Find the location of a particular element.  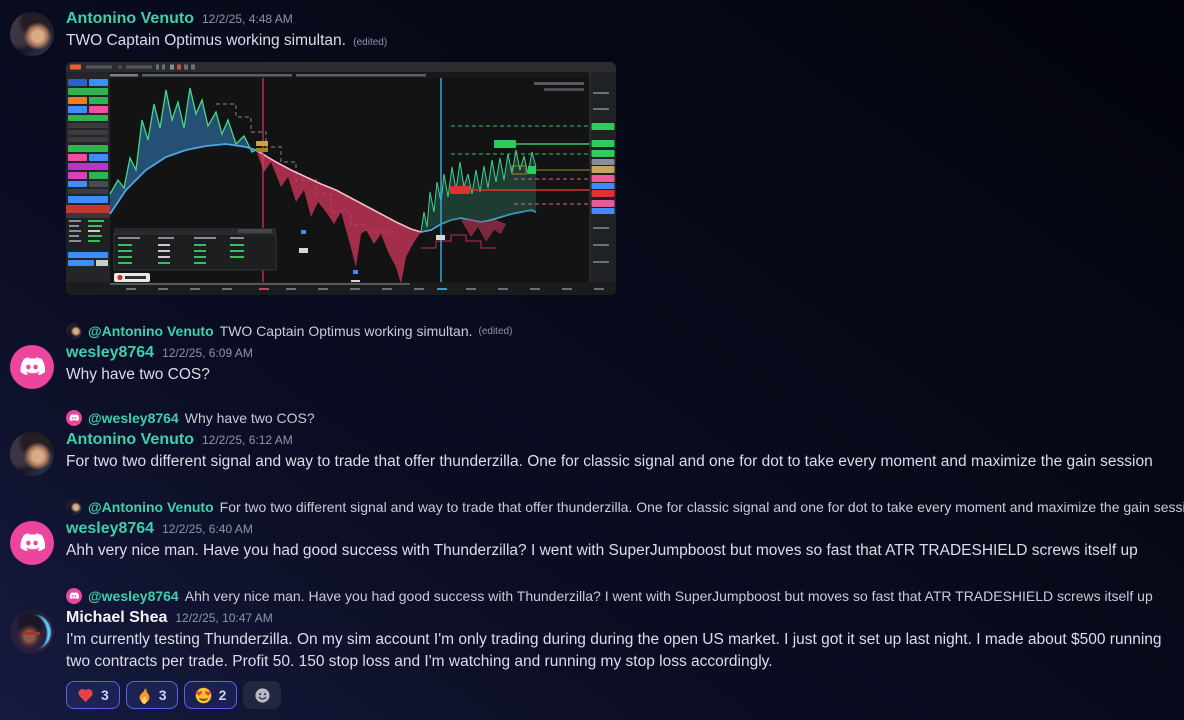

reaction-heart-eyes: 2 is located at coordinates (210, 695).